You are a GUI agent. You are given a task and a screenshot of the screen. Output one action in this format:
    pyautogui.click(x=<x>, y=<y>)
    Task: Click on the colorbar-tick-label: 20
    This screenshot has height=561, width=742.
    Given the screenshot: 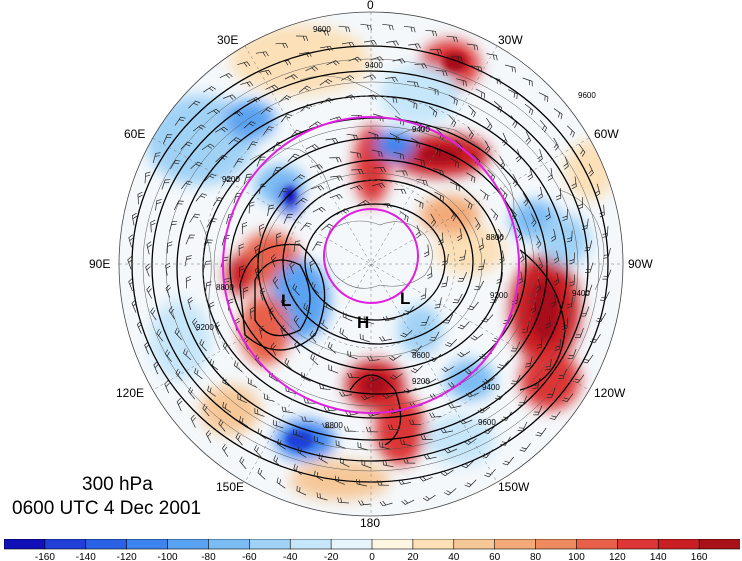 What is the action you would take?
    pyautogui.click(x=413, y=556)
    